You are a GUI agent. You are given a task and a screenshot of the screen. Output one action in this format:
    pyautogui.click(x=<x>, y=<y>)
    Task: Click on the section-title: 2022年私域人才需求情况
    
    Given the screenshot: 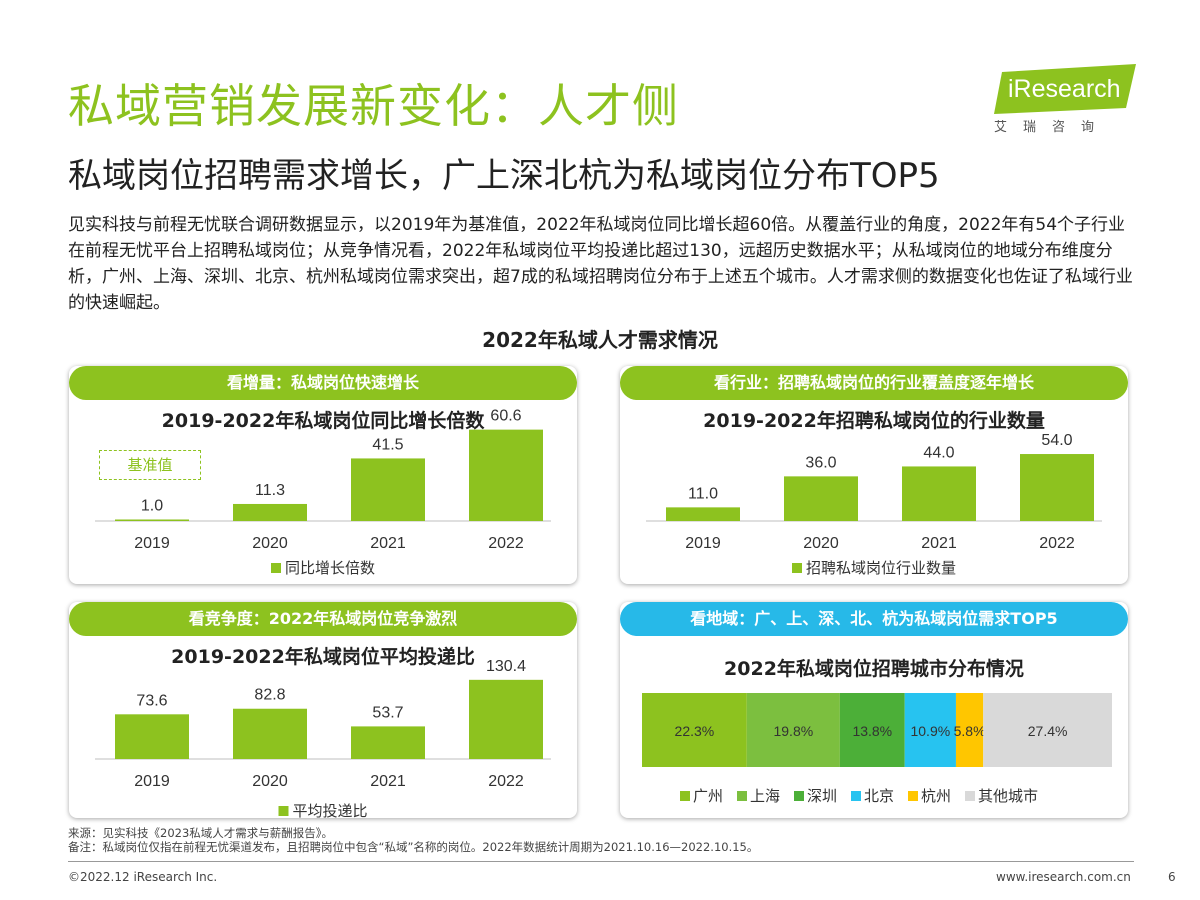 What is the action you would take?
    pyautogui.click(x=600, y=340)
    